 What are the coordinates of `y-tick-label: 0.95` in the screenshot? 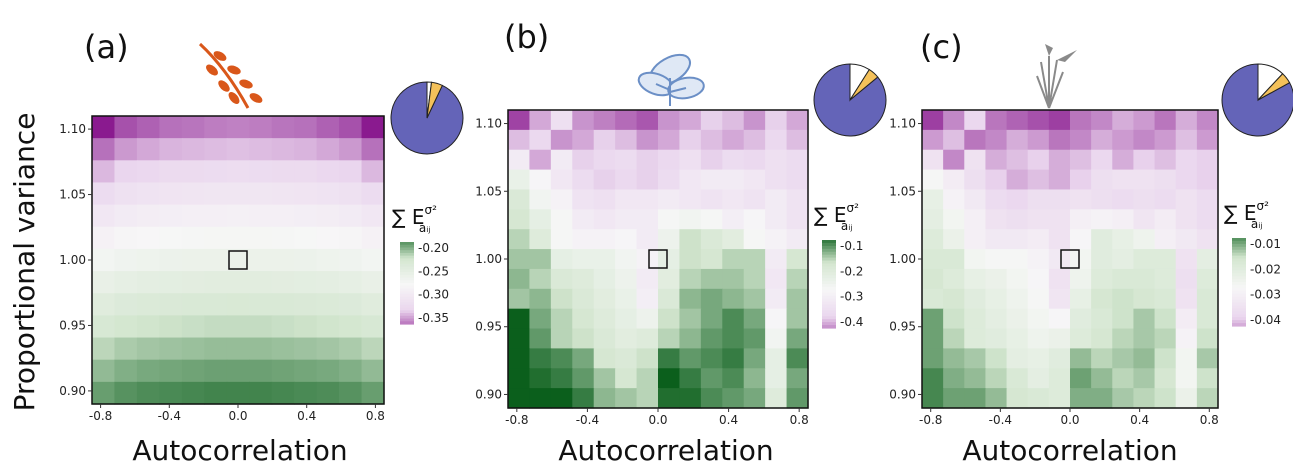 It's located at (902, 327).